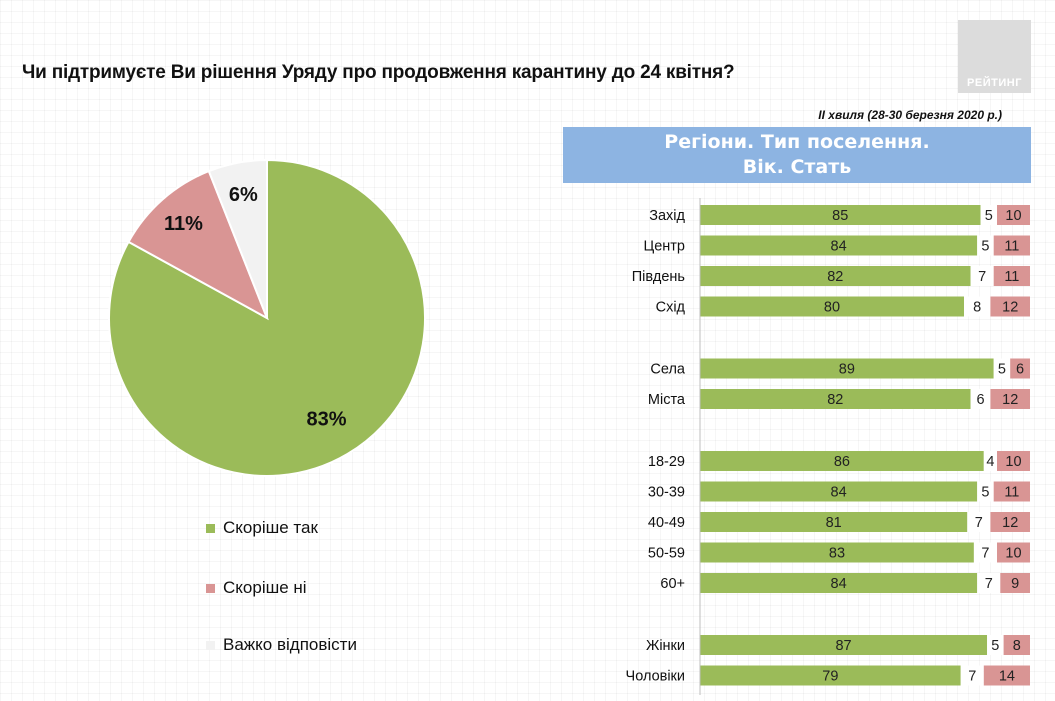 This screenshot has width=1055, height=701. I want to click on category-label: Схід, so click(671, 308).